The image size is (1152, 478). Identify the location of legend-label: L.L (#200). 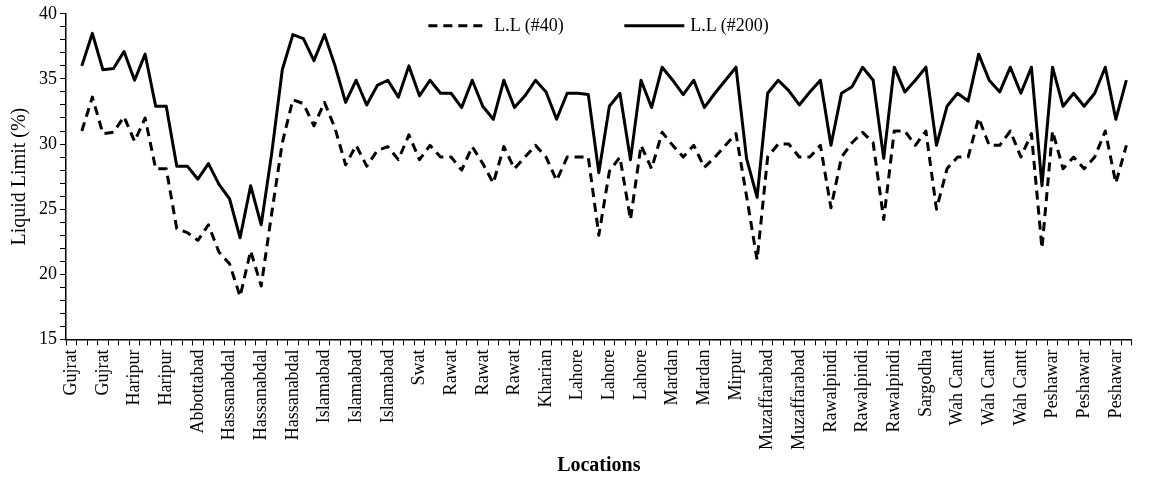
(729, 25).